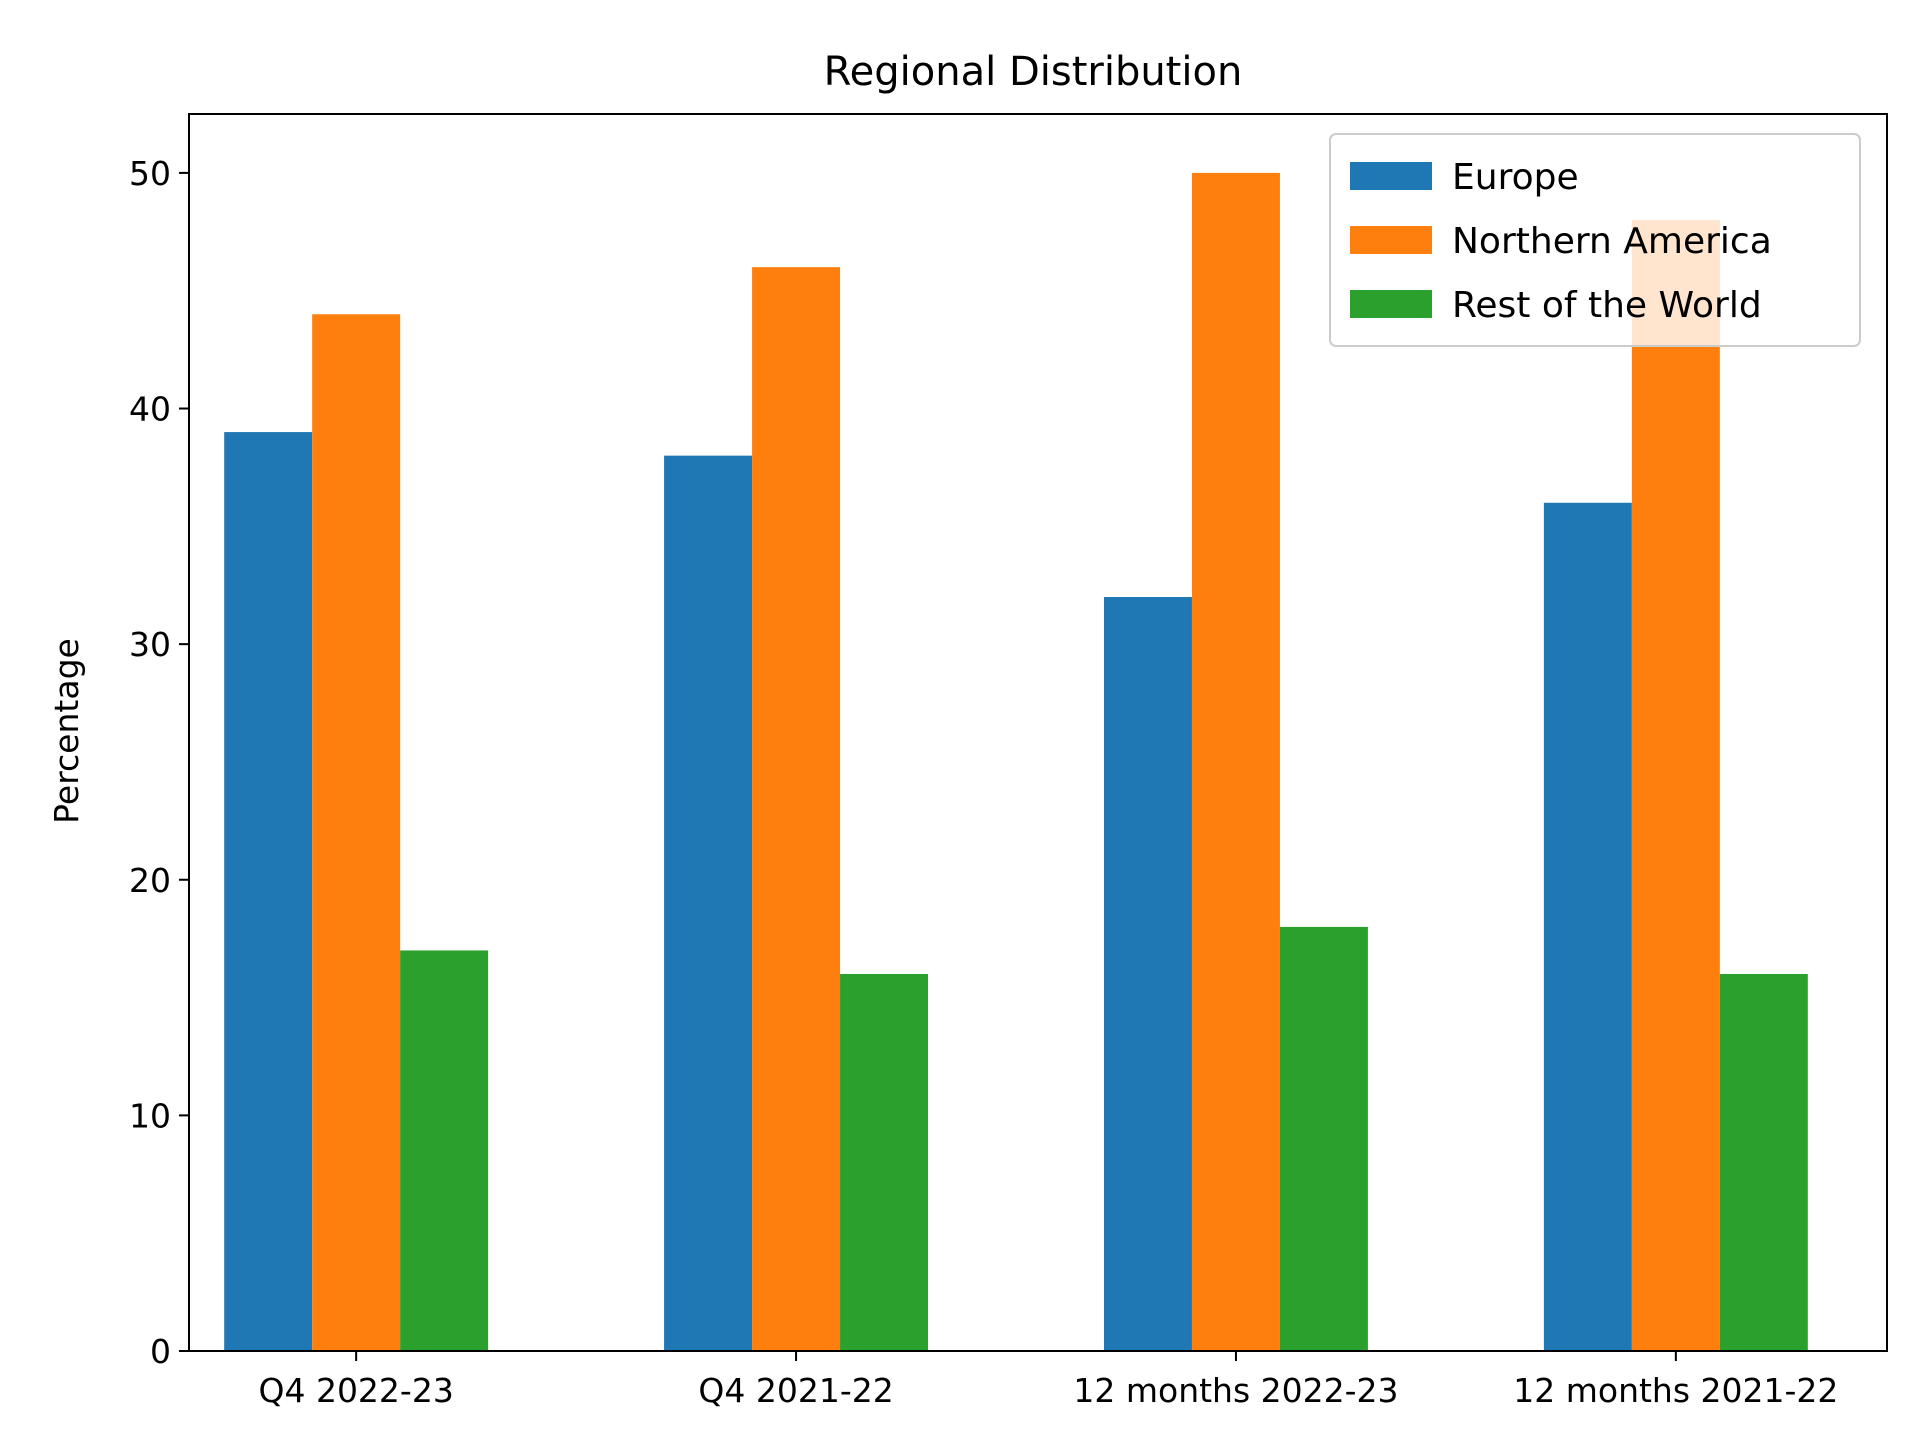 The height and width of the screenshot is (1440, 1920). What do you see at coordinates (66, 731) in the screenshot?
I see `y-axis-label: Percentage` at bounding box center [66, 731].